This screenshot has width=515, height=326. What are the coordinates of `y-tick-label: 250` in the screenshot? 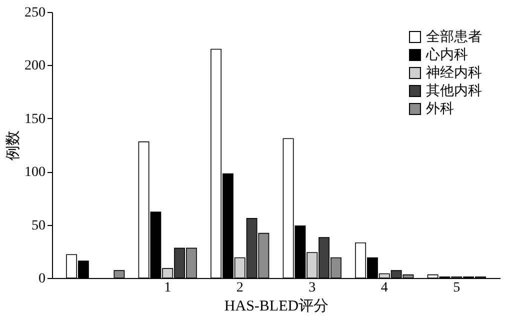 It's located at (35, 13).